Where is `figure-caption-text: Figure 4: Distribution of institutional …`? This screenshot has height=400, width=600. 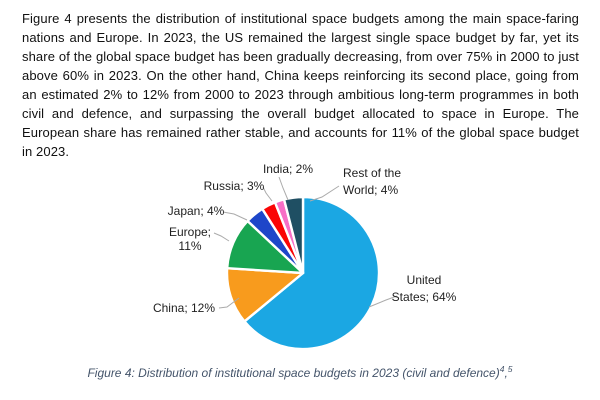 figure-caption-text: Figure 4: Distribution of institutional … is located at coordinates (293, 373).